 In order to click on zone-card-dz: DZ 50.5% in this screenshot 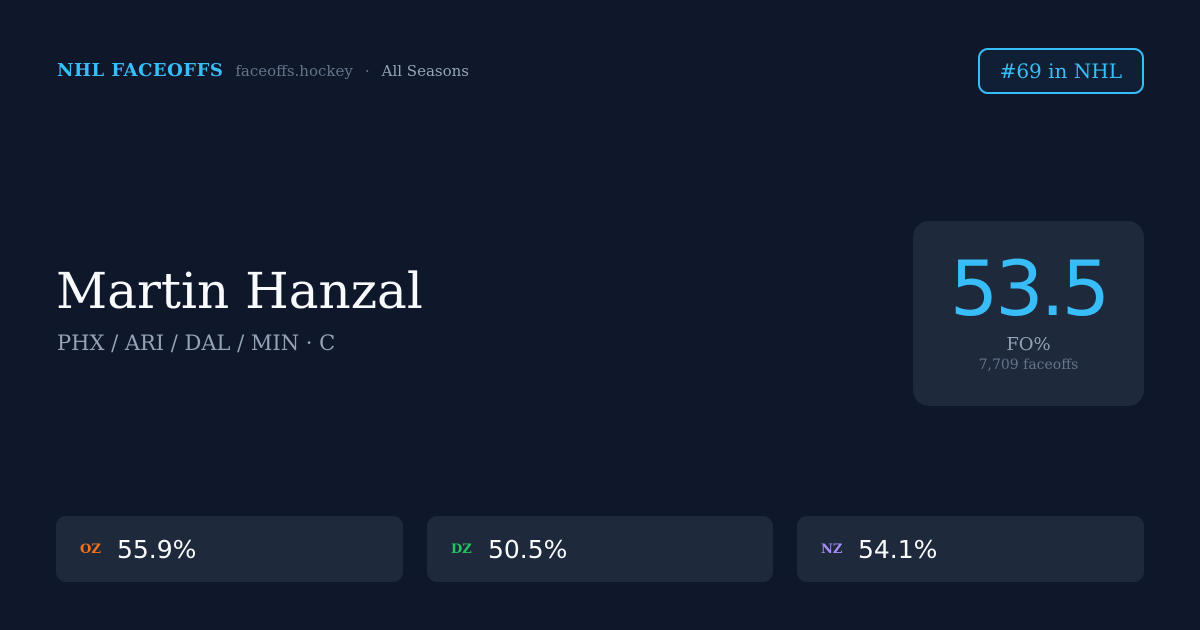, I will do `click(600, 549)`.